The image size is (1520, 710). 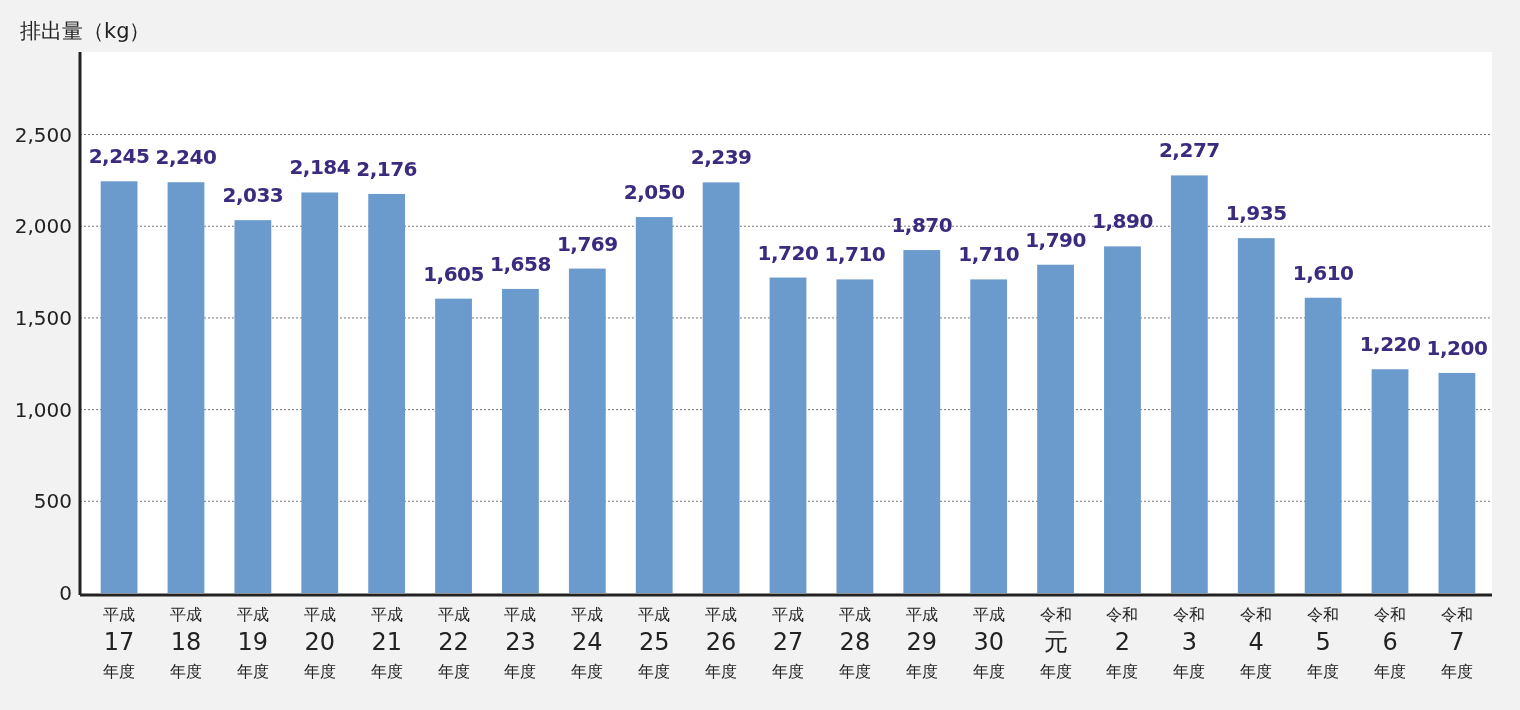 What do you see at coordinates (587, 243) in the screenshot?
I see `data-label: 1,769` at bounding box center [587, 243].